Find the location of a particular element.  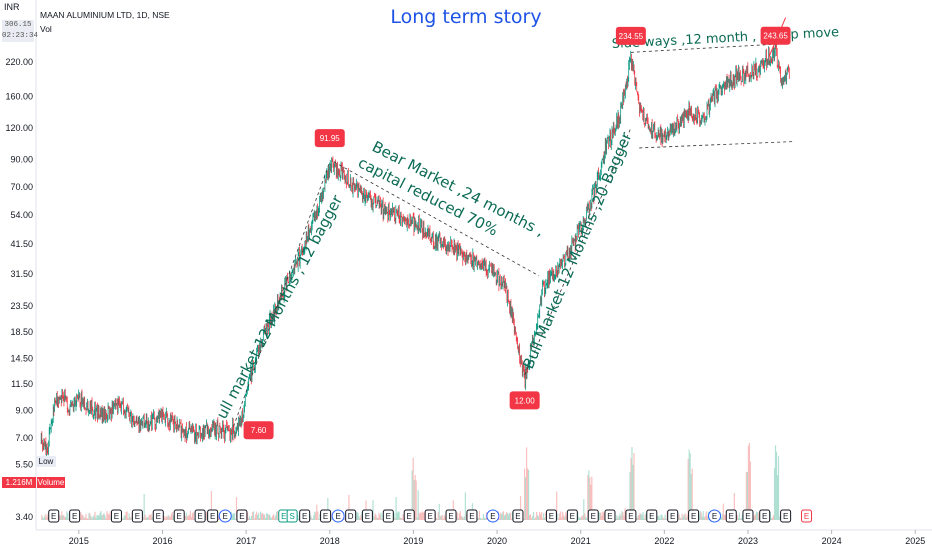

y-tick-label: 120.00 is located at coordinates (19, 128).